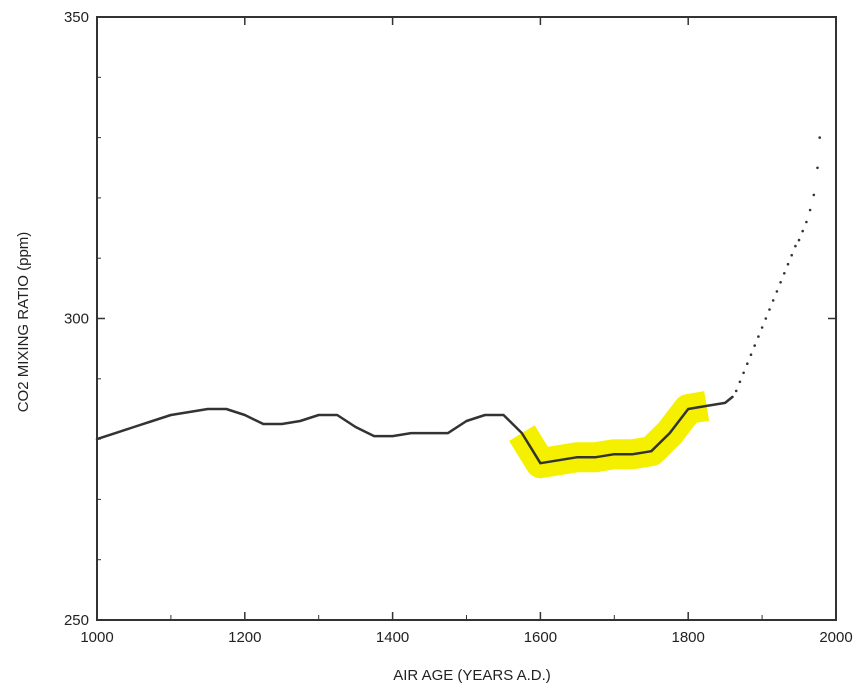 This screenshot has width=862, height=691. What do you see at coordinates (96, 637) in the screenshot?
I see `x-tick-label: 1000` at bounding box center [96, 637].